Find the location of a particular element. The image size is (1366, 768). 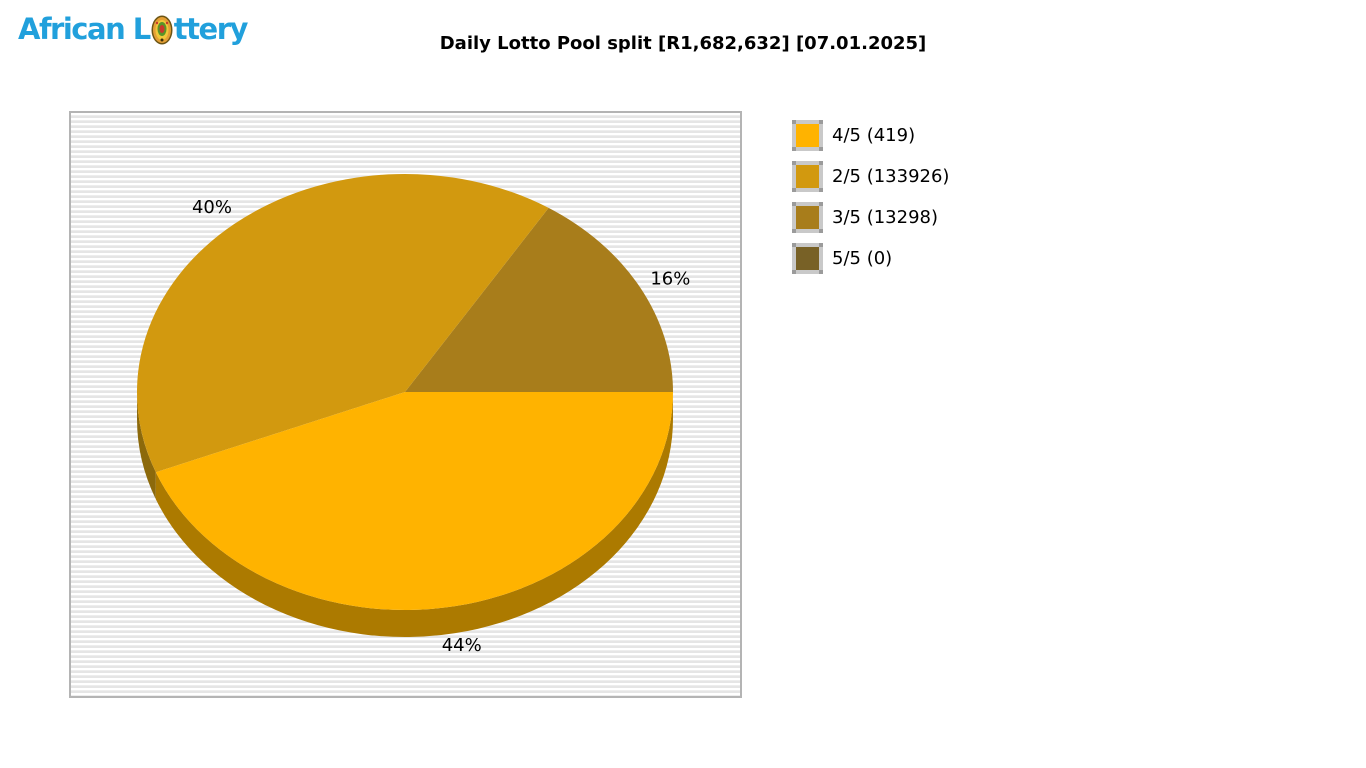

pie-percent-label: 40% is located at coordinates (212, 207).